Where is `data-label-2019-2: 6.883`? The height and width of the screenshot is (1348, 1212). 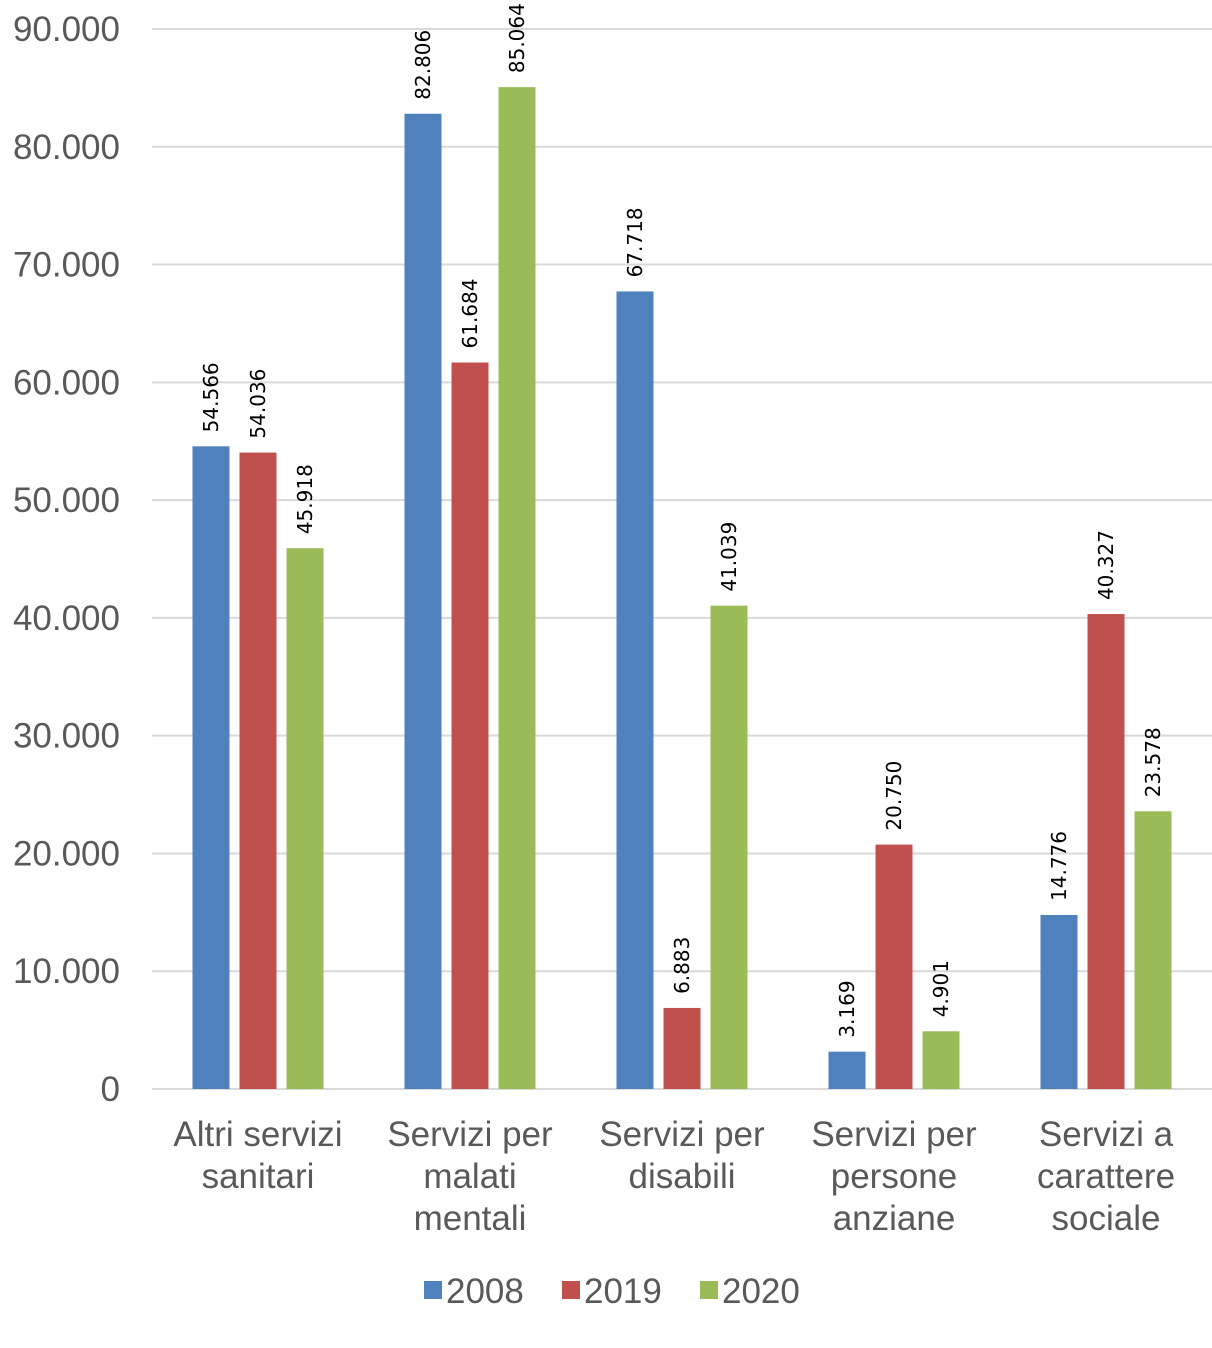
data-label-2019-2: 6.883 is located at coordinates (682, 965).